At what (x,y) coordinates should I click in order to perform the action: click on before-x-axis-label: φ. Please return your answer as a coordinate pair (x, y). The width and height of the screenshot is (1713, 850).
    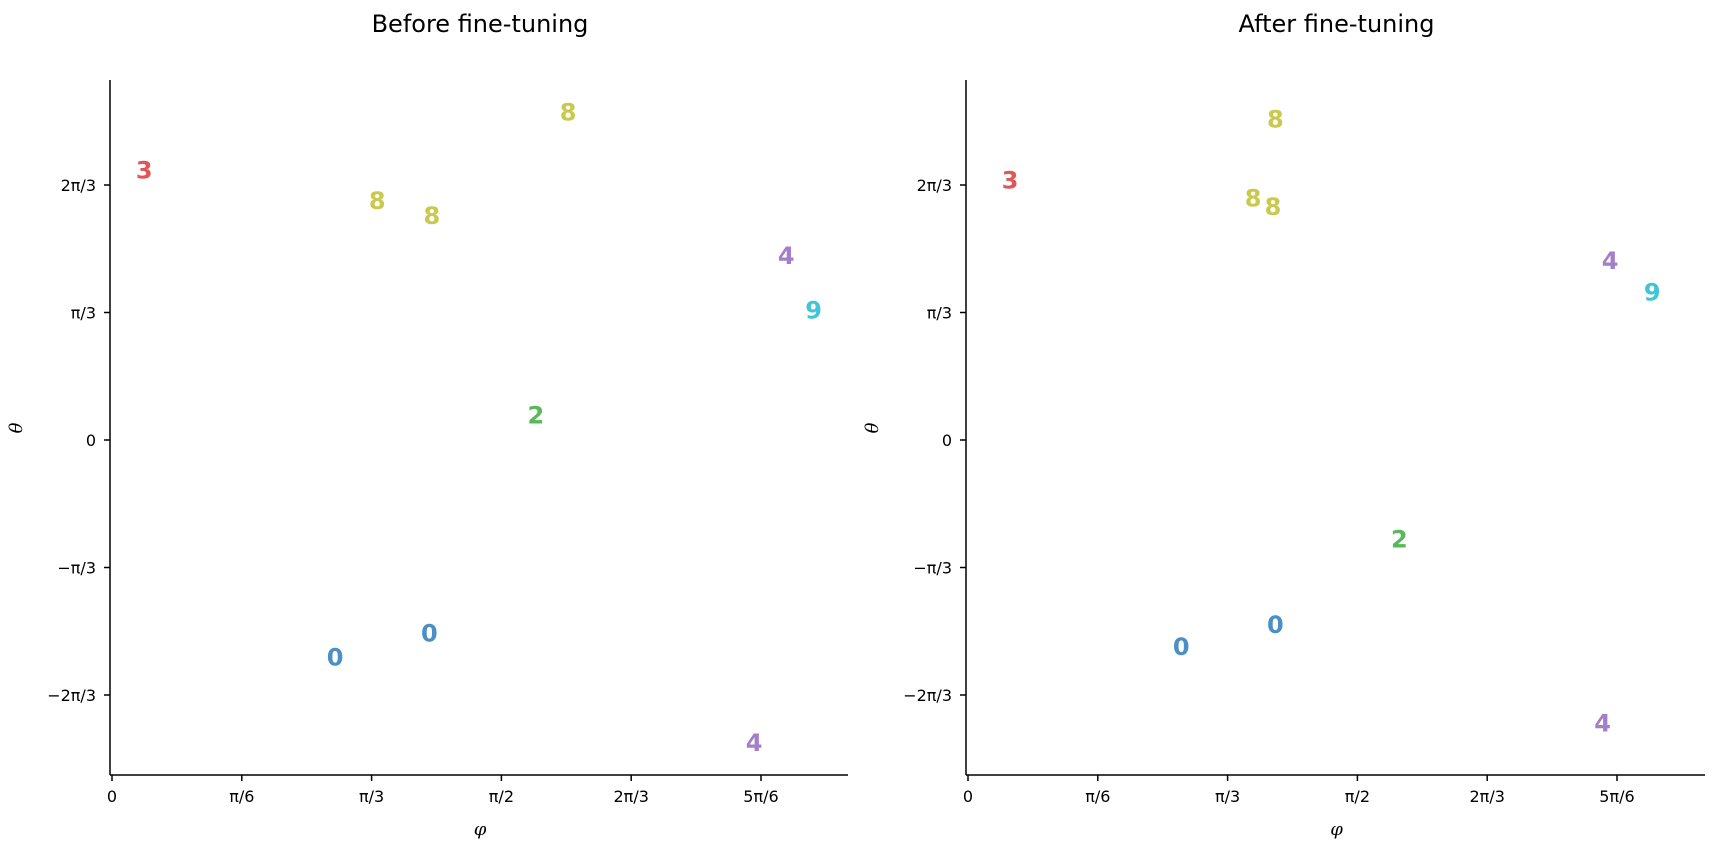
    Looking at the image, I should click on (480, 829).